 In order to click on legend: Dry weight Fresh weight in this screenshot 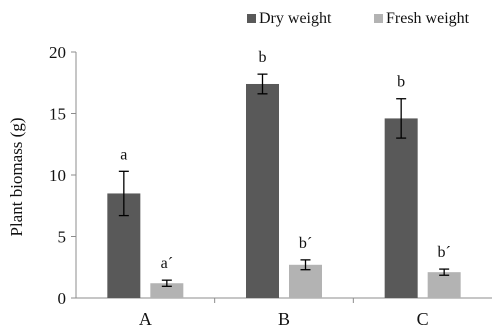, I will do `click(358, 18)`.